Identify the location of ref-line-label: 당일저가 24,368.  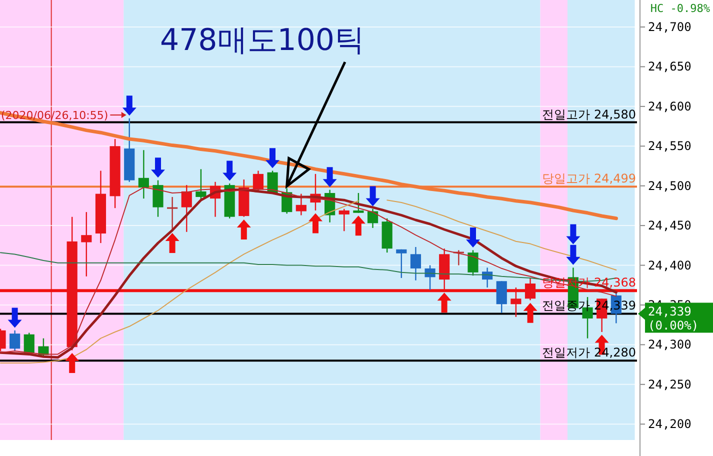
(589, 283).